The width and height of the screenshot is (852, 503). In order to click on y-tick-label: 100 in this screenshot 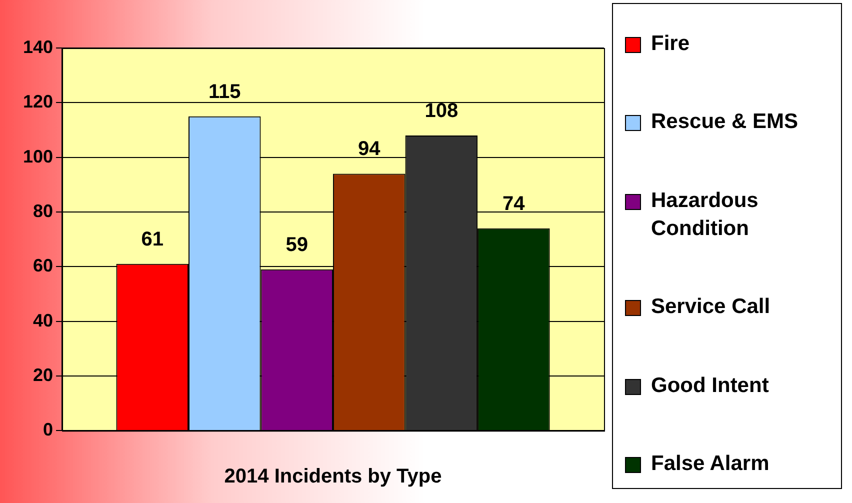, I will do `click(38, 156)`.